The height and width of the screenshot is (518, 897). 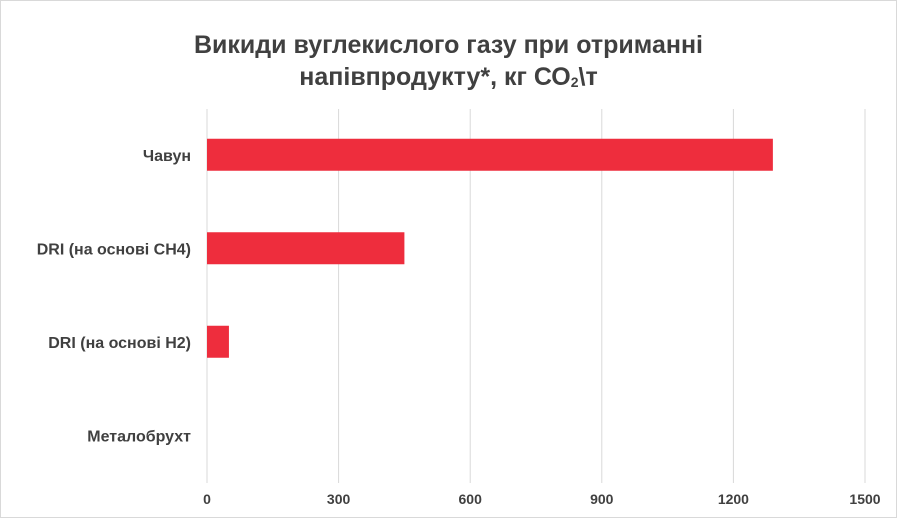 I want to click on x-tick-label: 600, so click(x=471, y=499).